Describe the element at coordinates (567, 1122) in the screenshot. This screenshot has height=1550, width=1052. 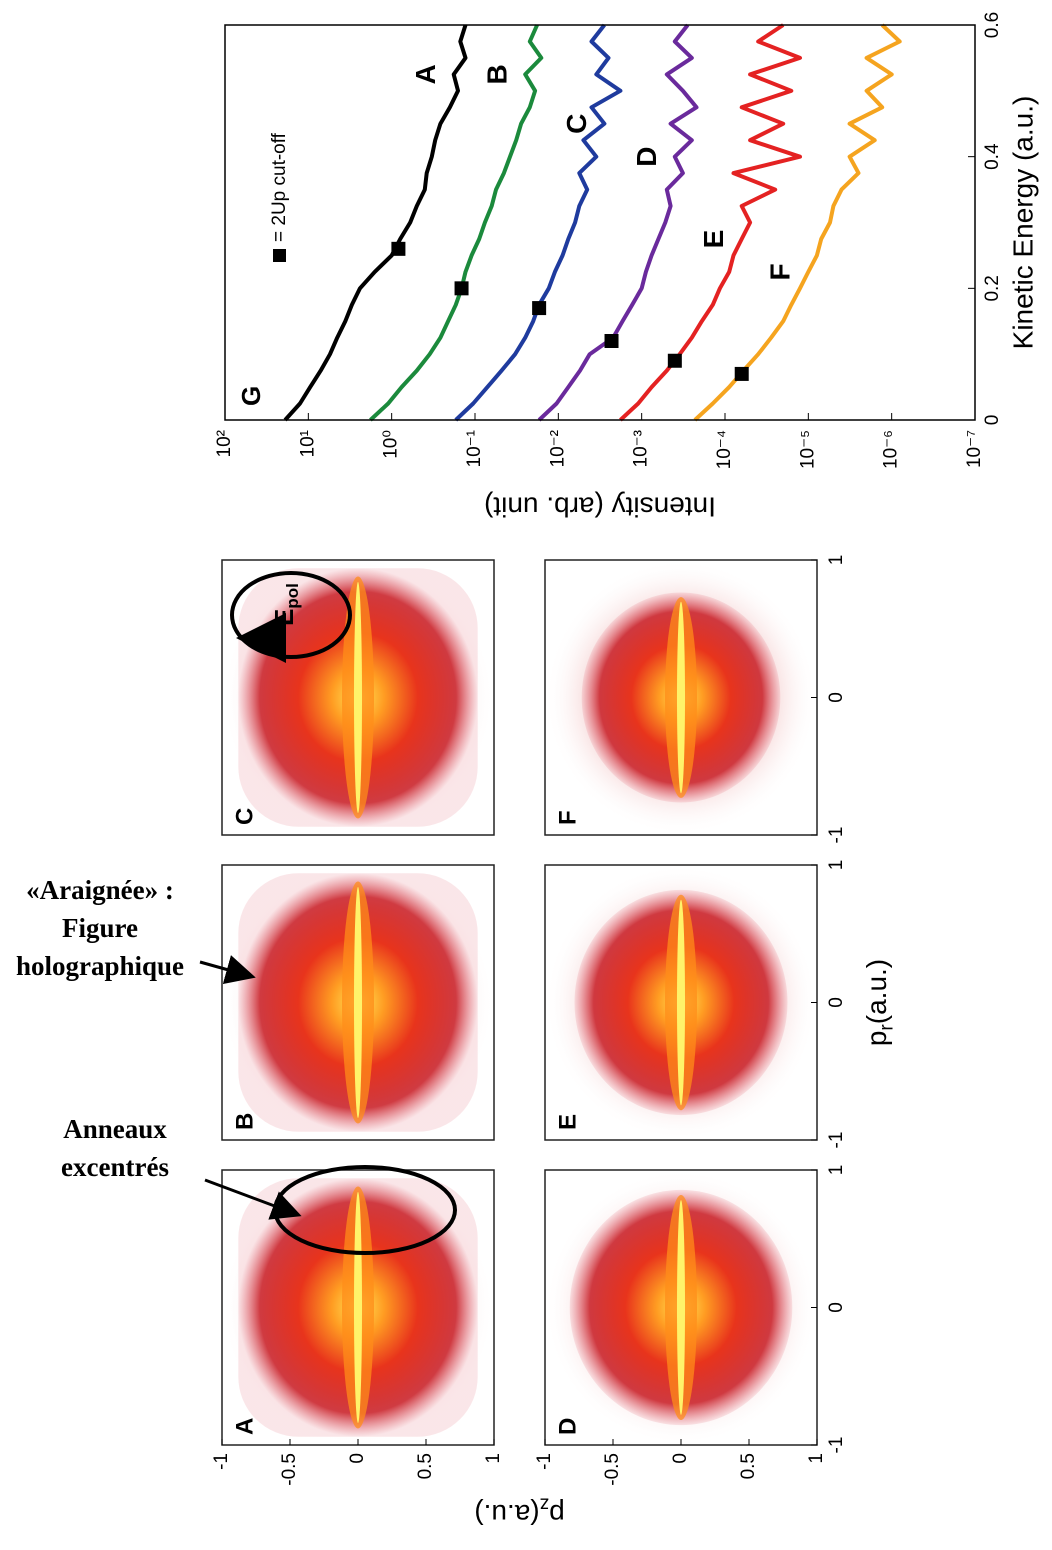
I see `panel-label: E` at that location.